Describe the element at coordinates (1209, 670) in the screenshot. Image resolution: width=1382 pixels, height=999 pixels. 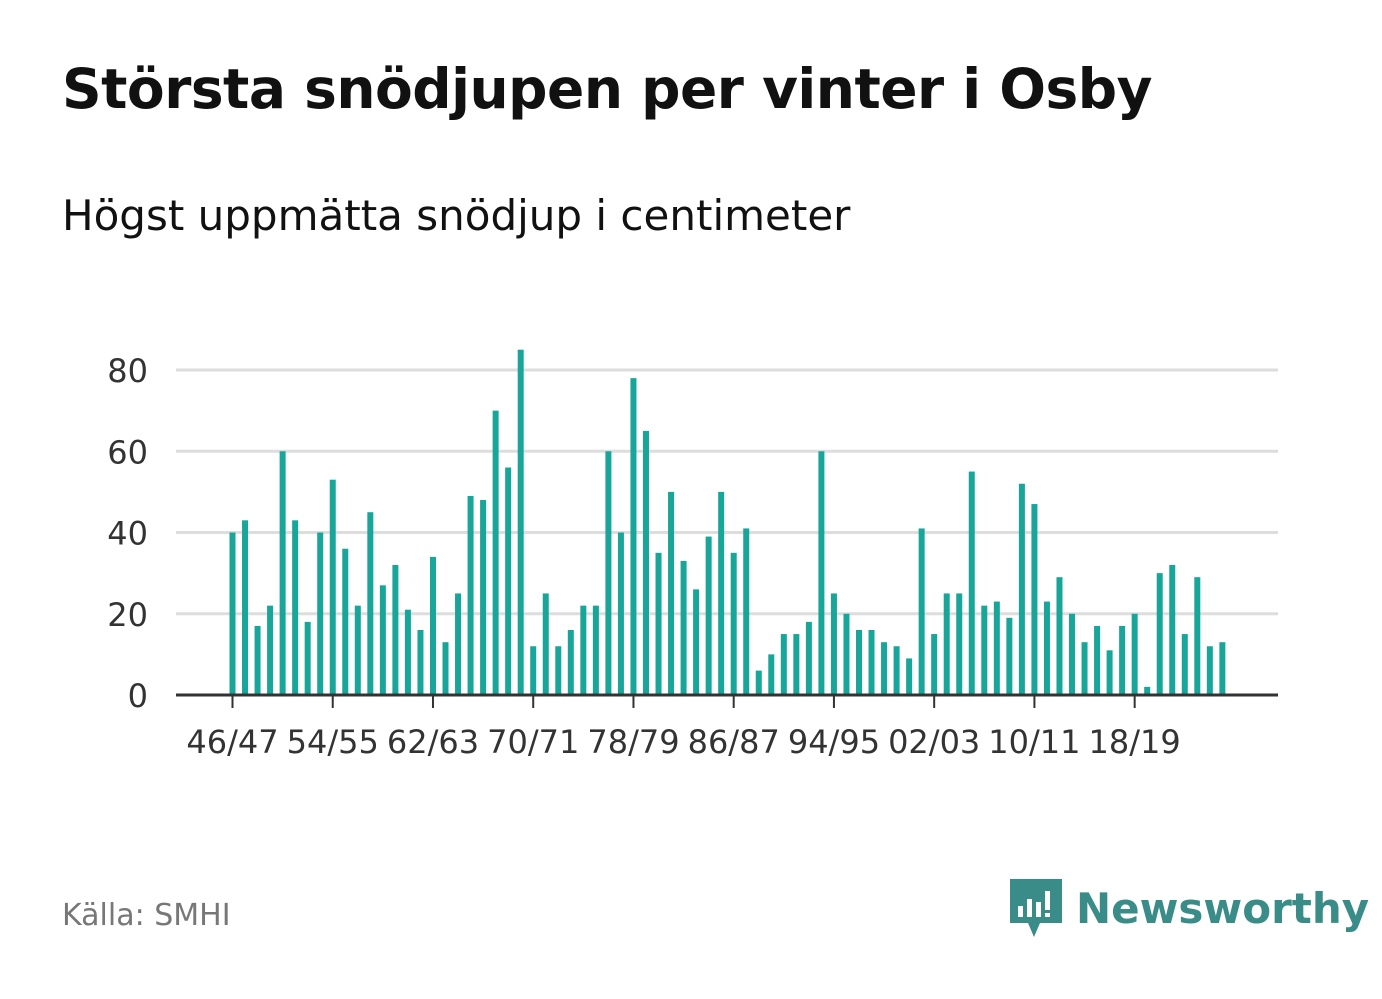
I see `bar-24/25` at that location.